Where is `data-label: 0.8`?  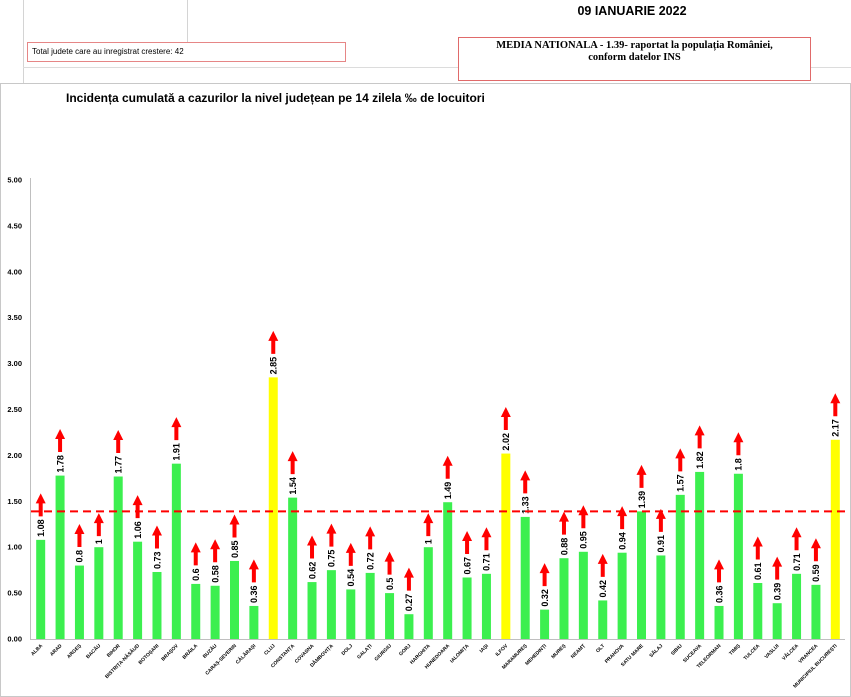
data-label: 0.8 is located at coordinates (80, 556).